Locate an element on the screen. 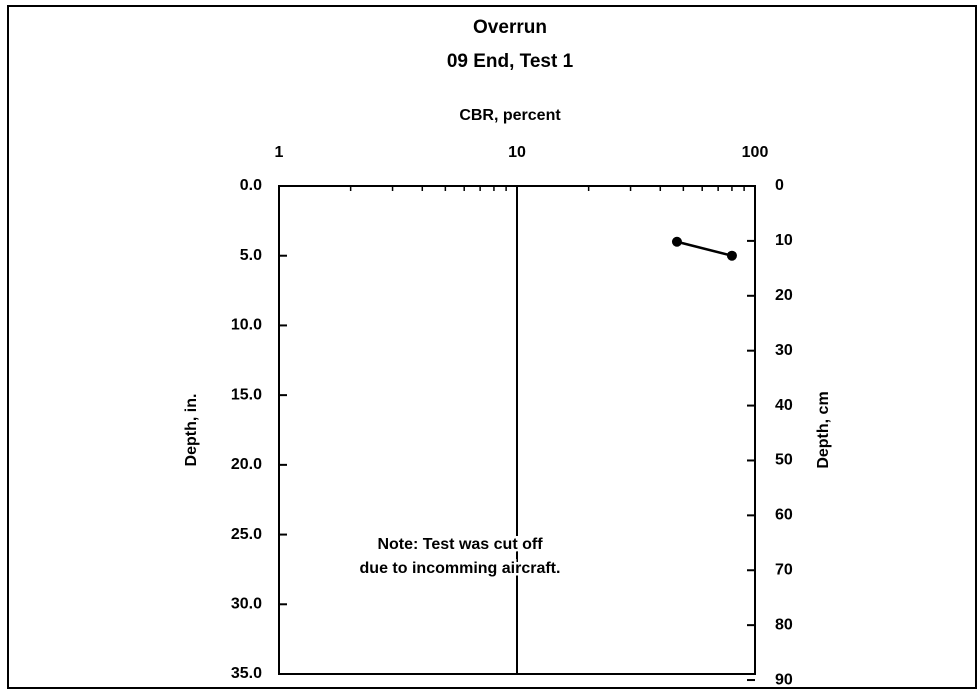 Image resolution: width=980 pixels, height=694 pixels. y-tick-label: 25.0 is located at coordinates (246, 534).